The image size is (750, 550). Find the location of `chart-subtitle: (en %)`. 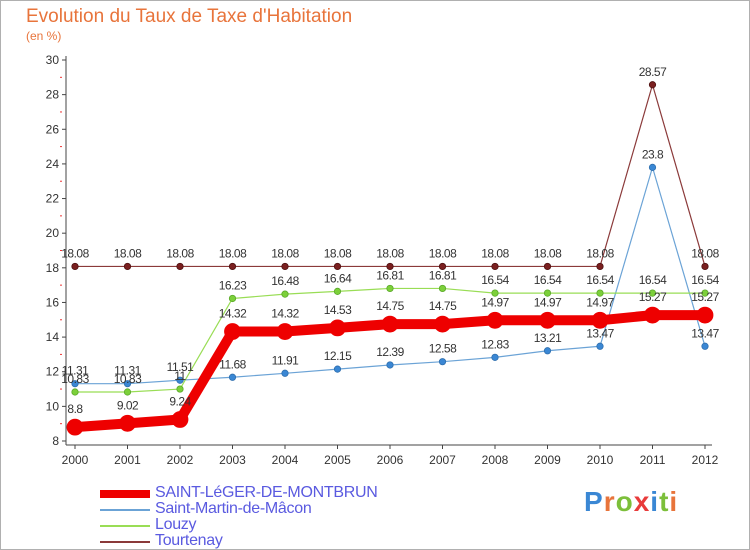

chart-subtitle: (en %) is located at coordinates (44, 36).